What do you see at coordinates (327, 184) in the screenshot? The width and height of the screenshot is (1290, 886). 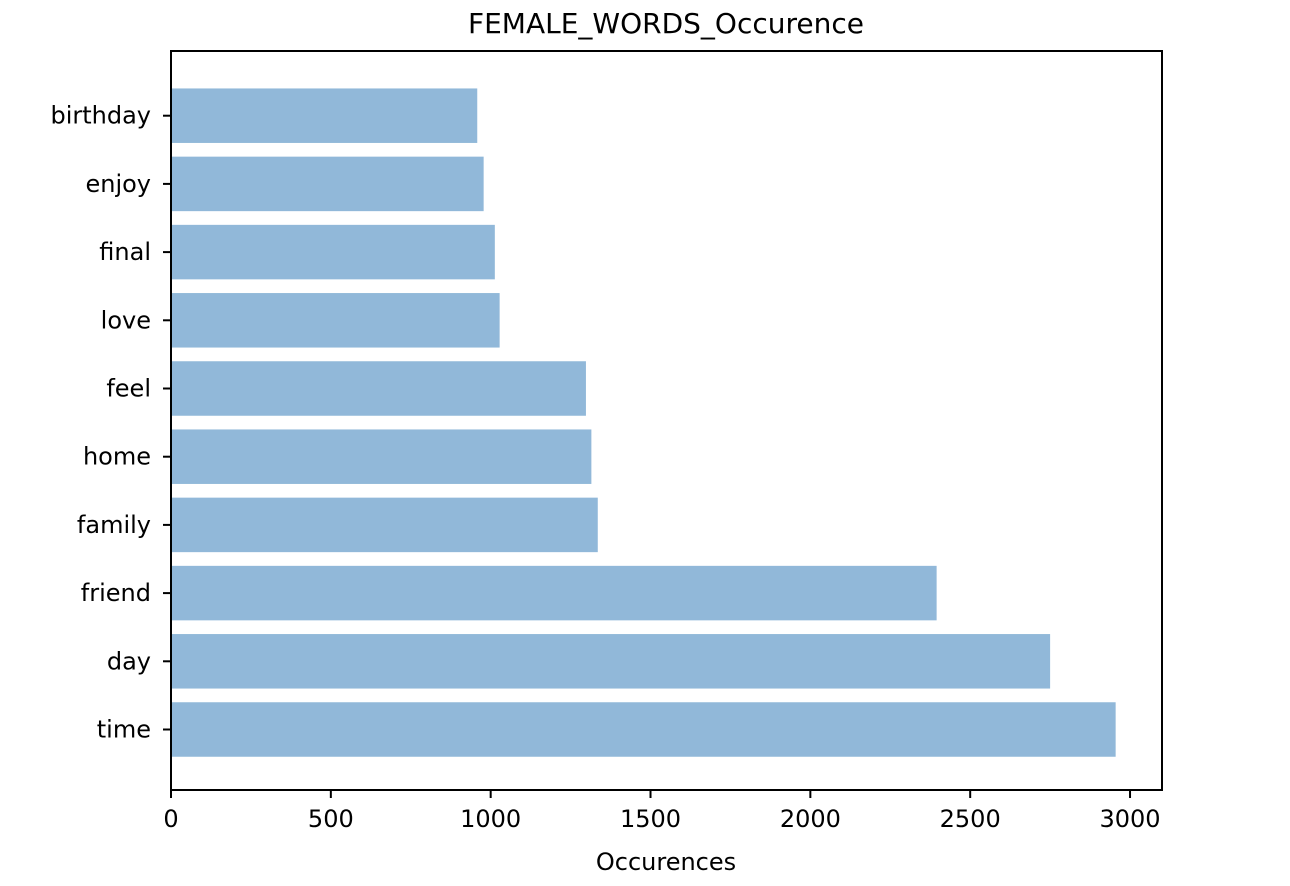 I see `bar-enjoy` at bounding box center [327, 184].